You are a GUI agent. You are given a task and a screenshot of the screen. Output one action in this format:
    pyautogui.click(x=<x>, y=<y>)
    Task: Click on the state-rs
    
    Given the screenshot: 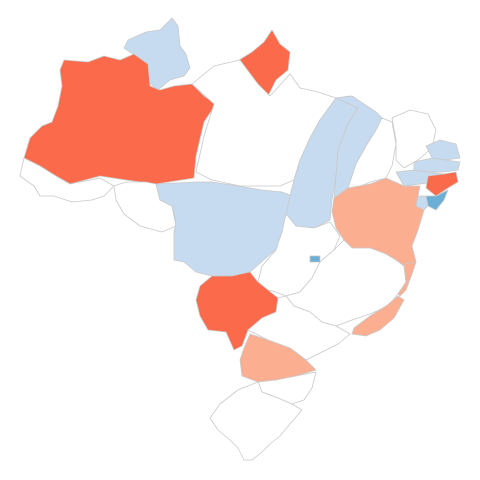 What is the action you would take?
    pyautogui.click(x=256, y=421)
    